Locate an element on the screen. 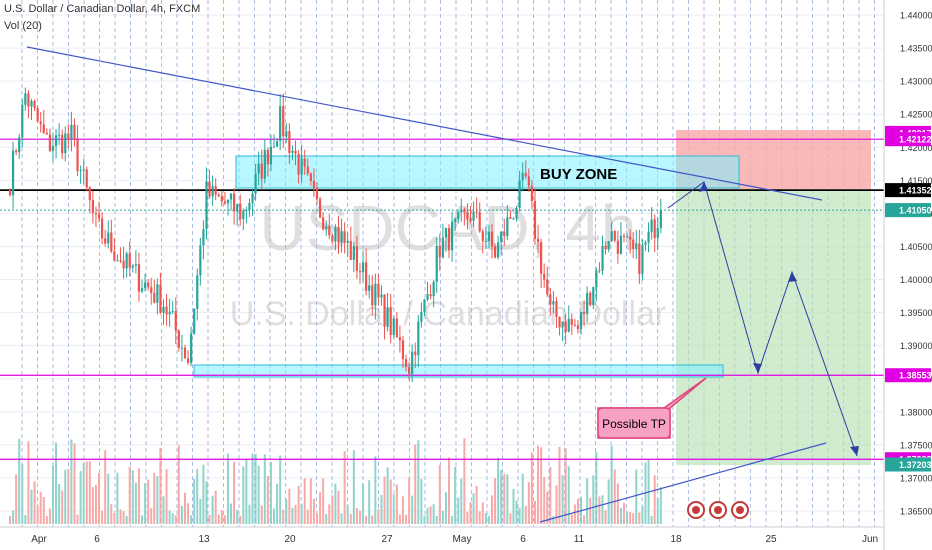 The image size is (932, 550). possible-tp-label: Possible TP is located at coordinates (634, 424).